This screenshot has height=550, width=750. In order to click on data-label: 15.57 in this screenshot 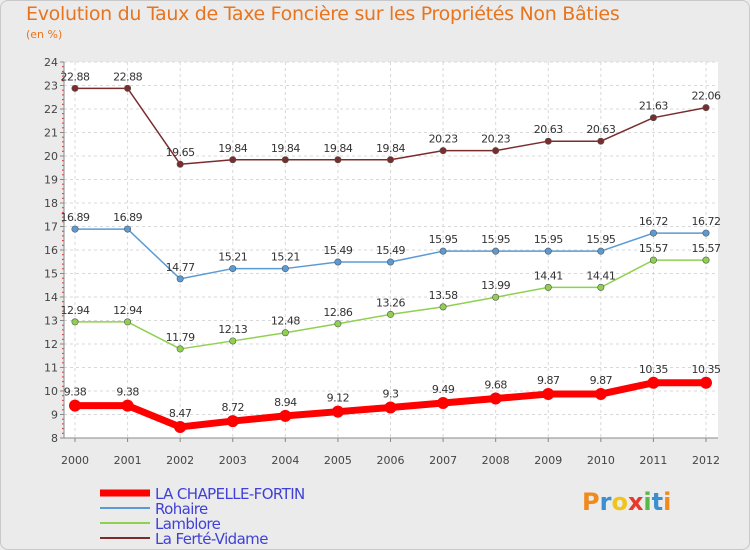, I will do `click(706, 248)`.